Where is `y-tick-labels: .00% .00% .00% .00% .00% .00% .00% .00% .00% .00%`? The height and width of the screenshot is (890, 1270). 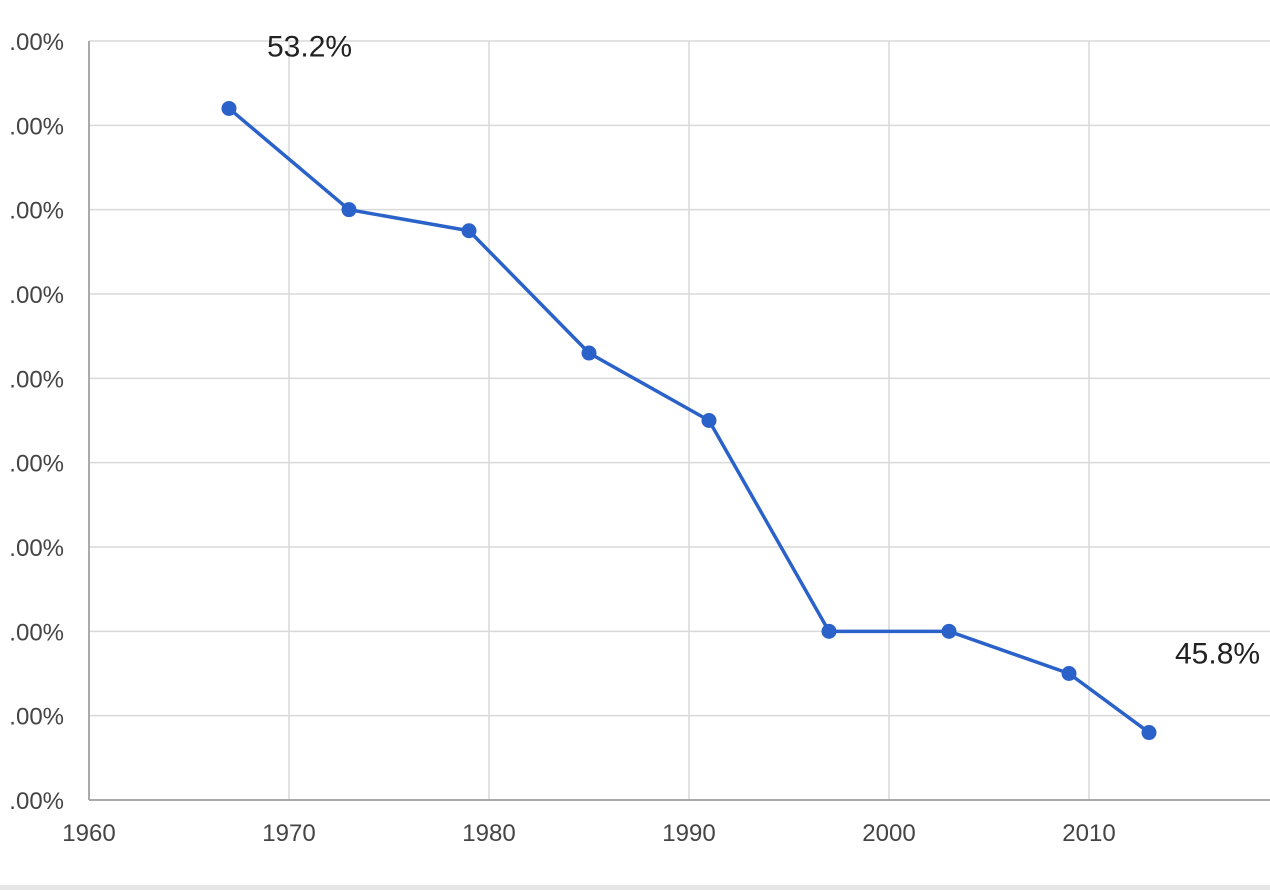
y-tick-labels: .00% .00% .00% .00% .00% .00% .00% .00% .00% .00% is located at coordinates (36, 422).